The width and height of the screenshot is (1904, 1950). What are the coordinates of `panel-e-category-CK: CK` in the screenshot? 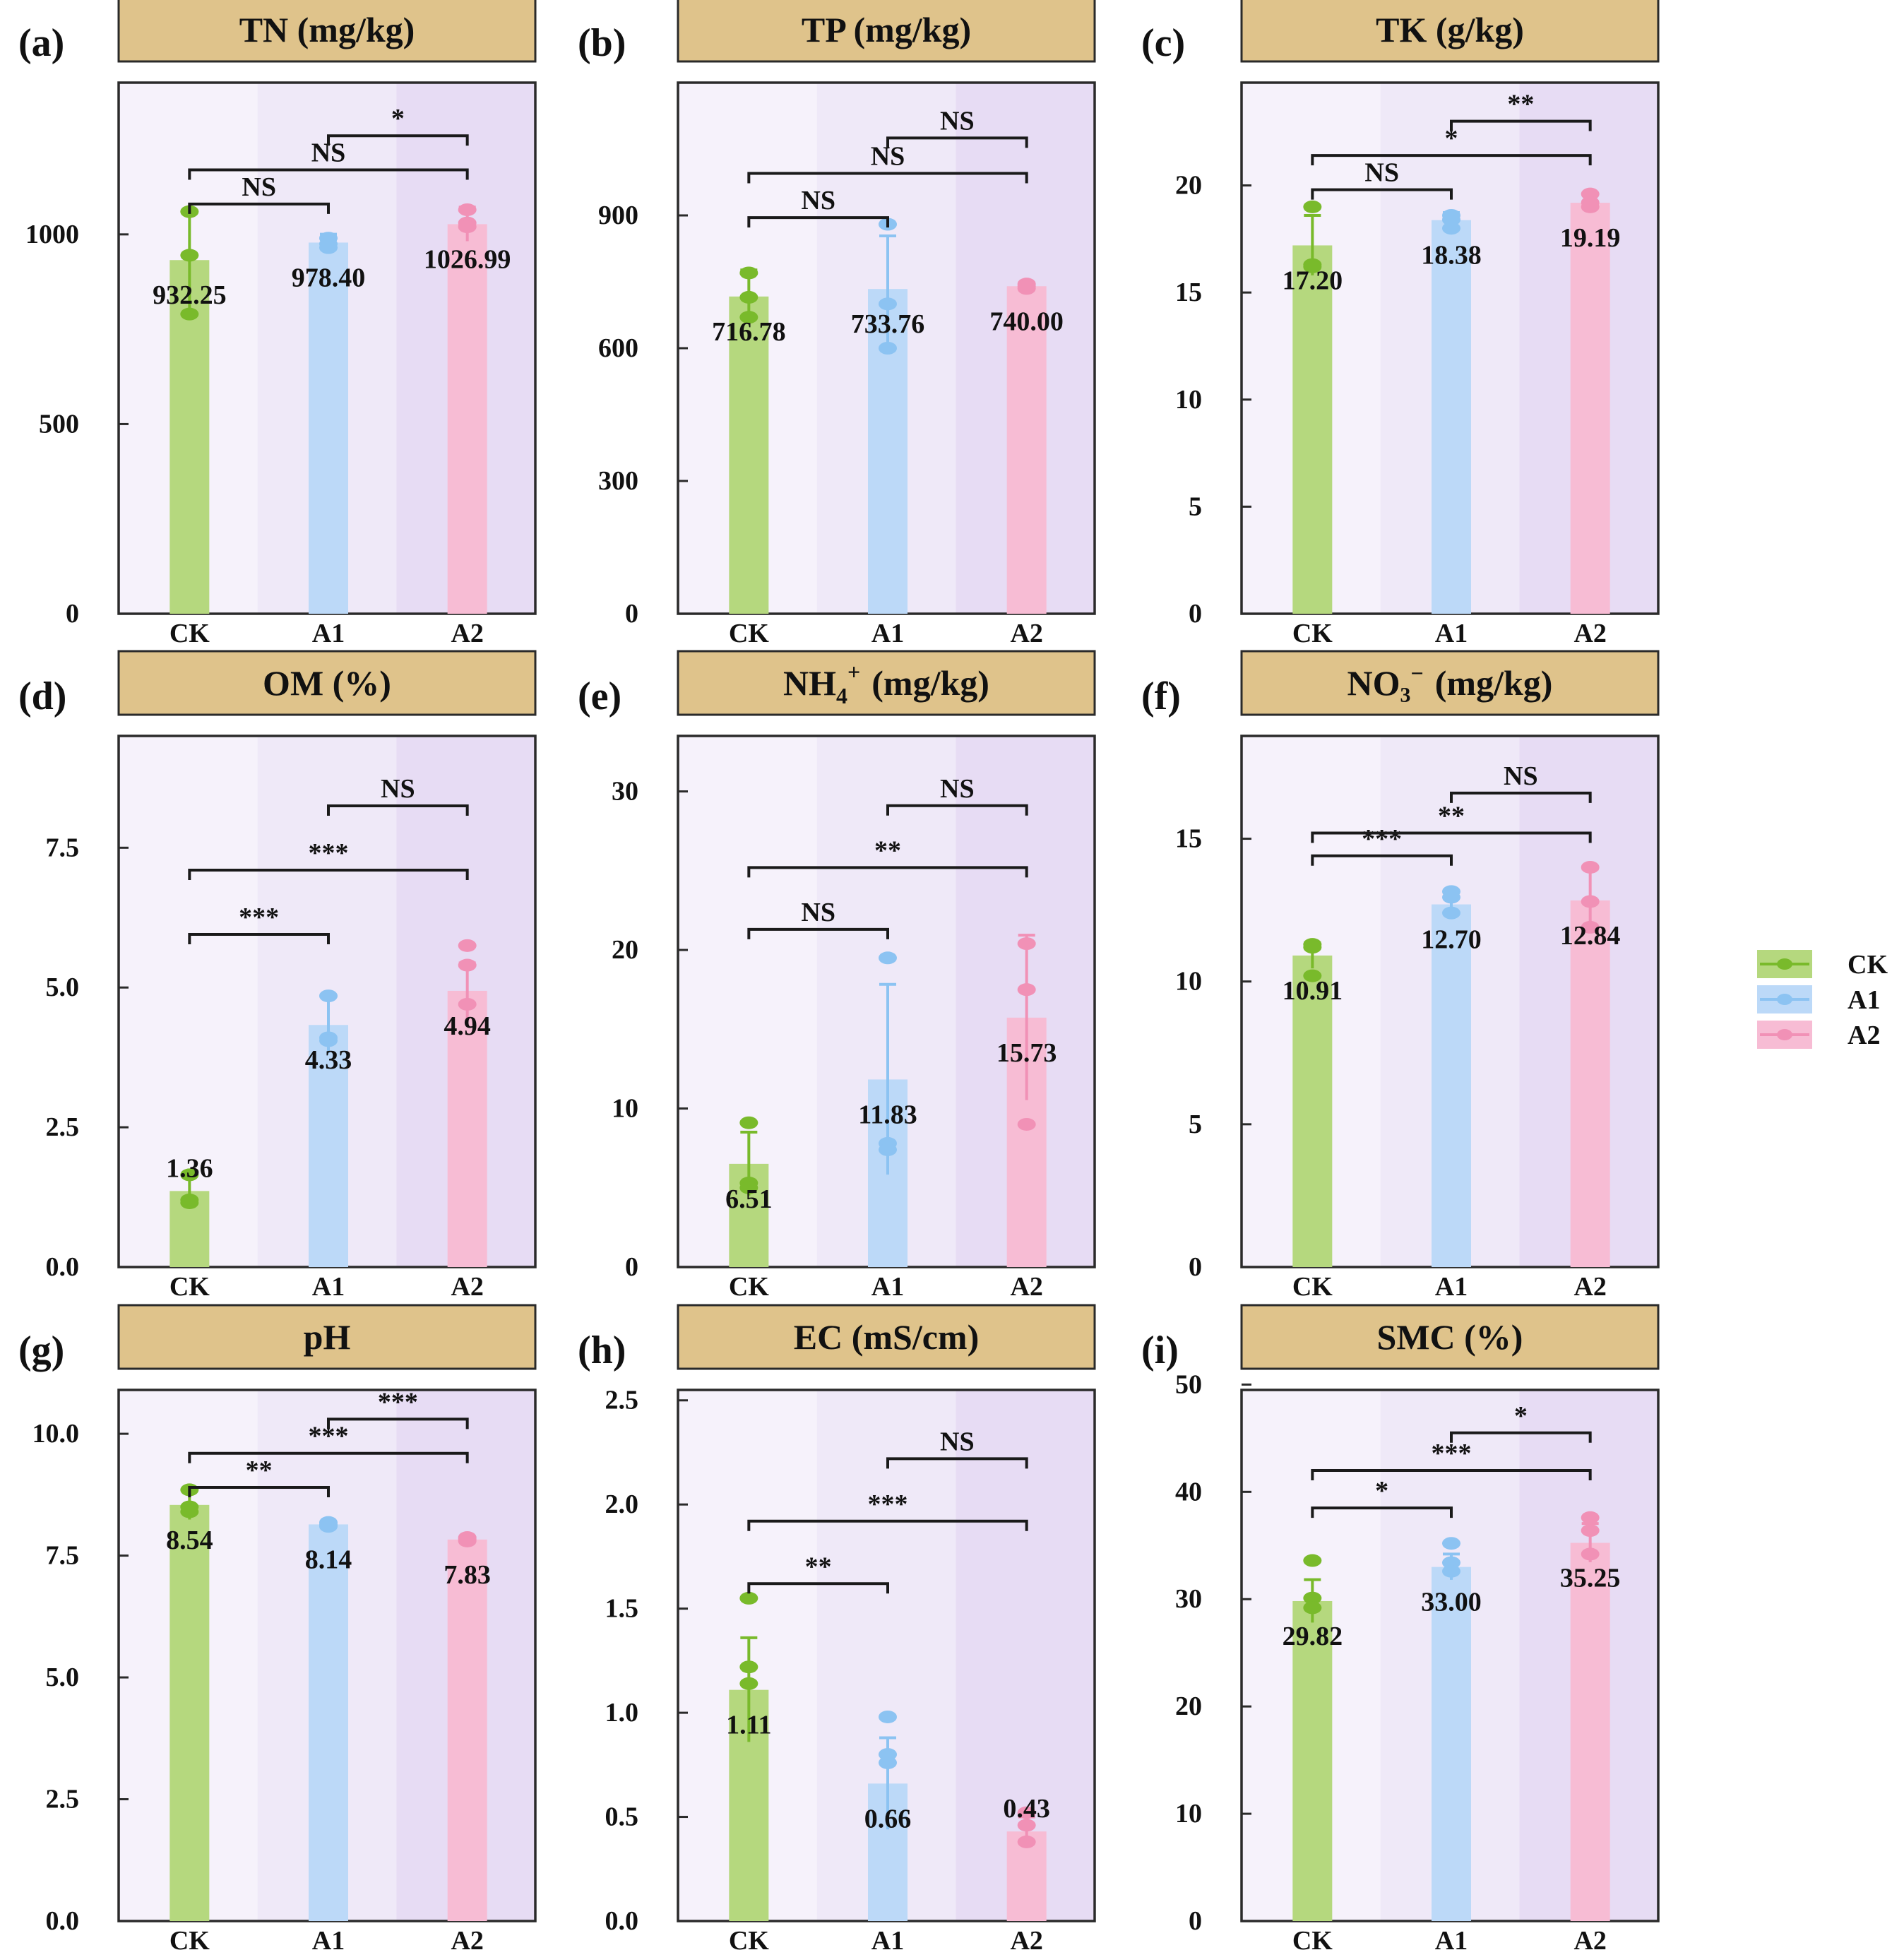 It's located at (749, 1287).